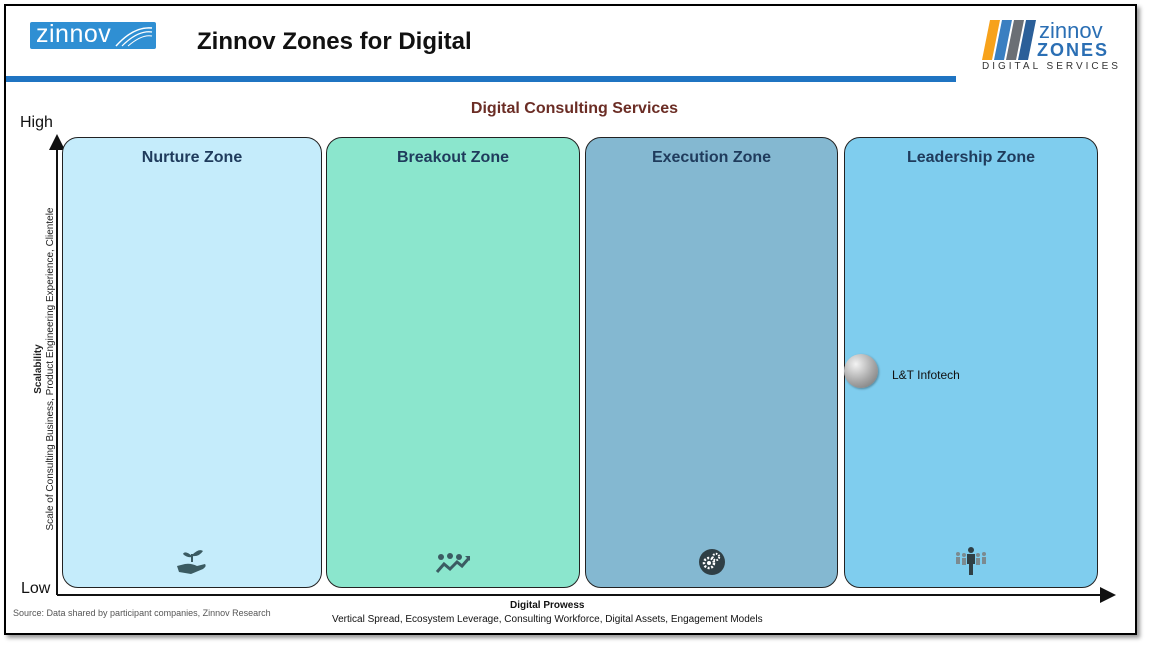 Image resolution: width=1149 pixels, height=646 pixels. What do you see at coordinates (547, 605) in the screenshot?
I see `x-axis-title: Digital Prowess` at bounding box center [547, 605].